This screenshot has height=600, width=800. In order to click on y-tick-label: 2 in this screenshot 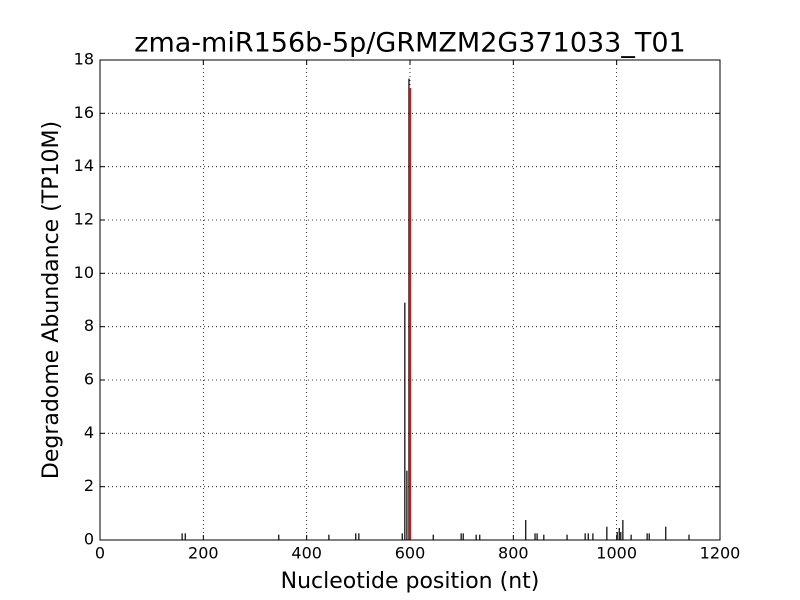, I will do `click(89, 485)`.